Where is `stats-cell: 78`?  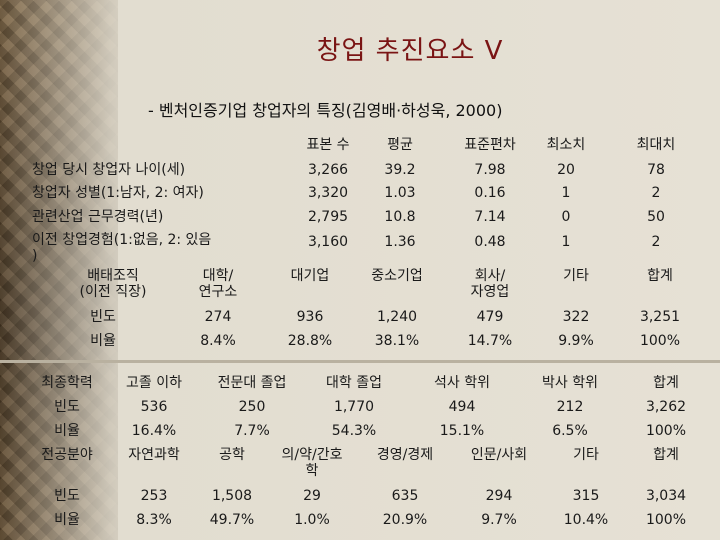 stats-cell: 78 is located at coordinates (656, 170).